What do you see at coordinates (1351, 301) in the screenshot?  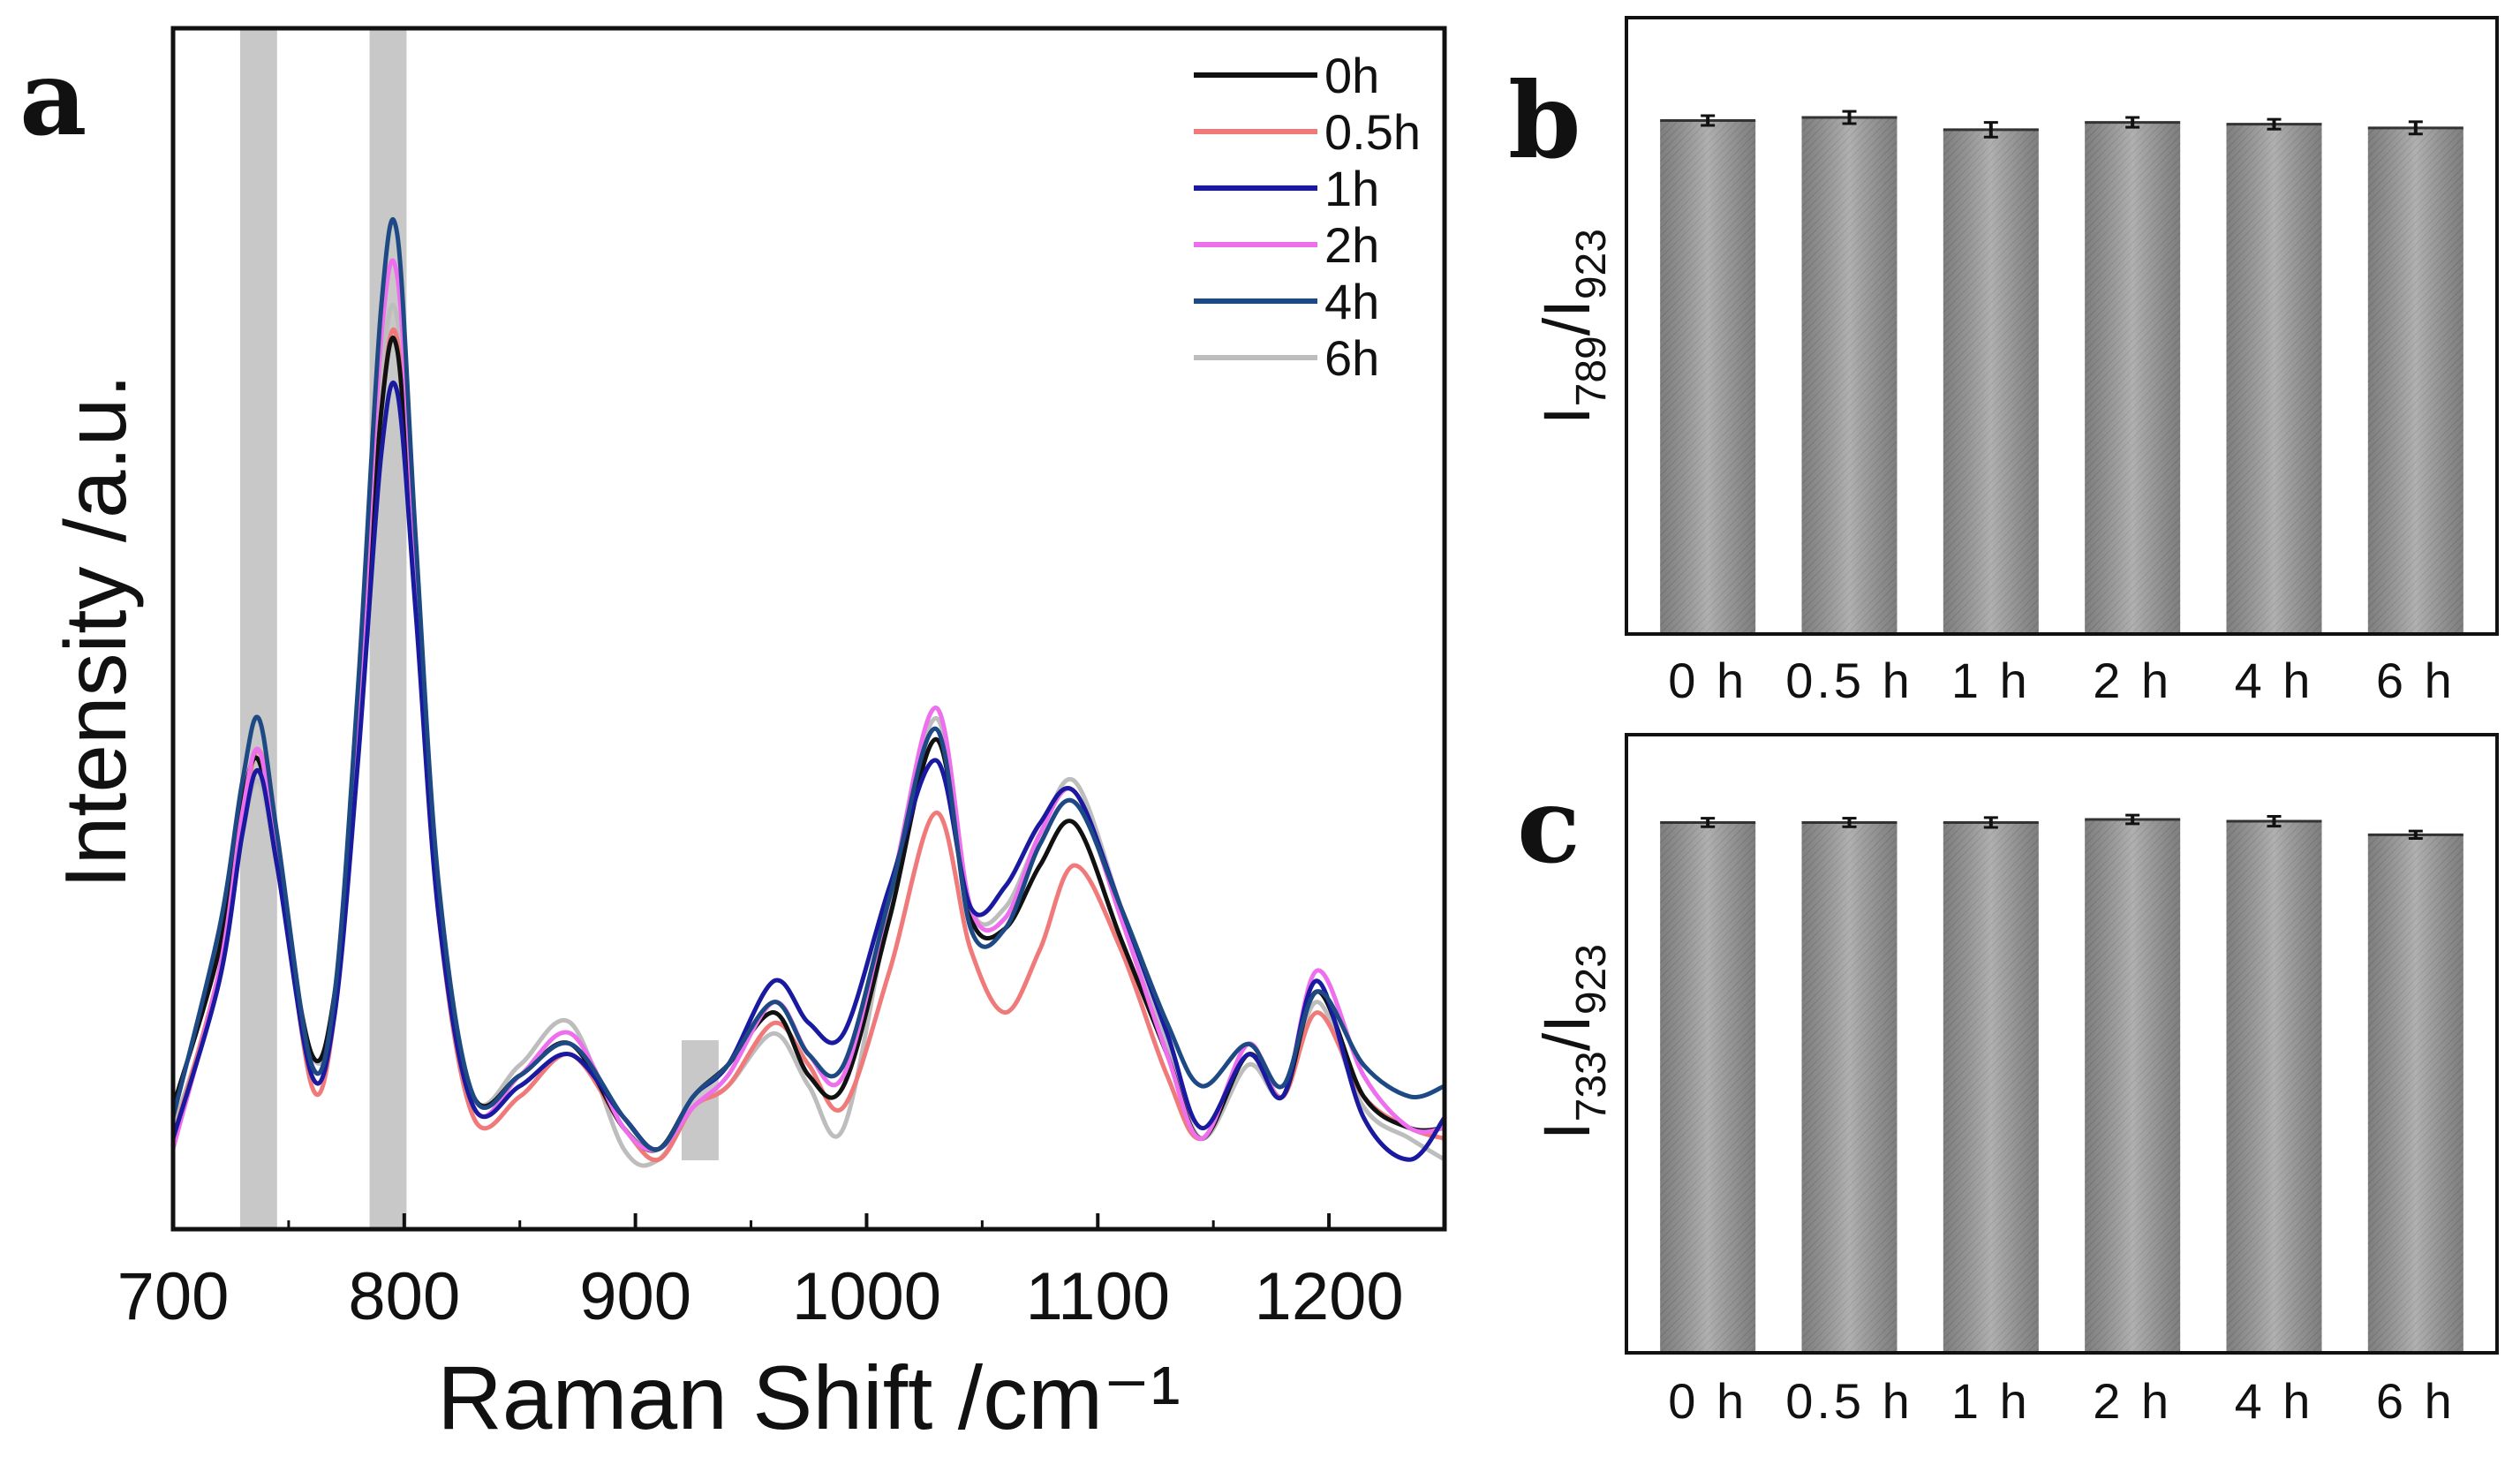 I see `legend-label-4h: 4h` at bounding box center [1351, 301].